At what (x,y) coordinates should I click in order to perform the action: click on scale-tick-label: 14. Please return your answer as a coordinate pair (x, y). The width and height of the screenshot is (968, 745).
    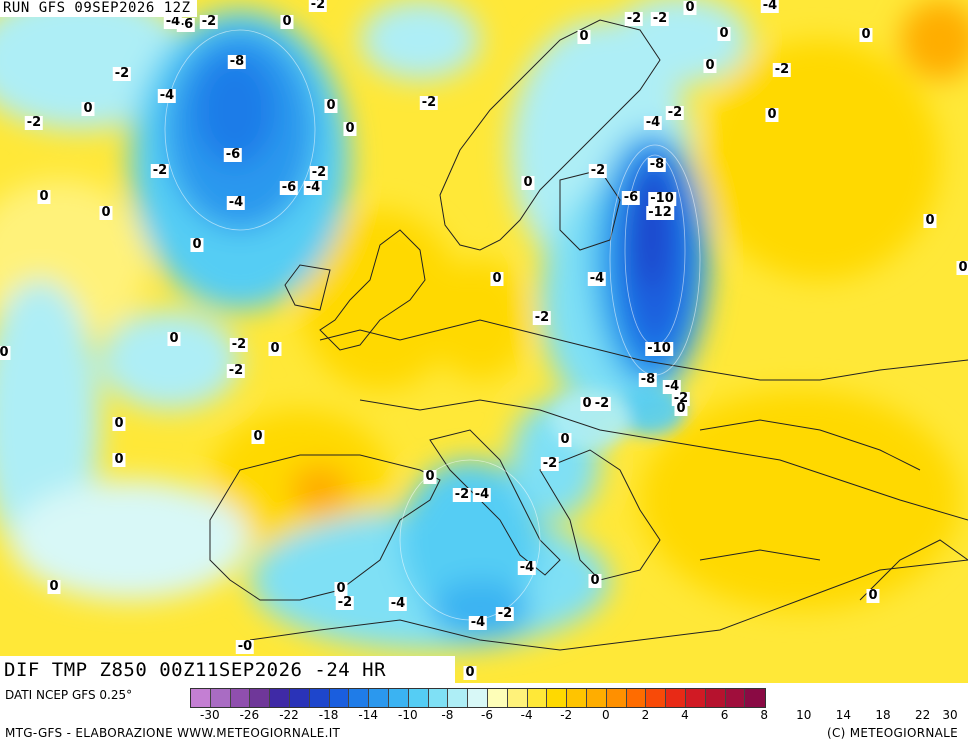
    Looking at the image, I should click on (843, 715).